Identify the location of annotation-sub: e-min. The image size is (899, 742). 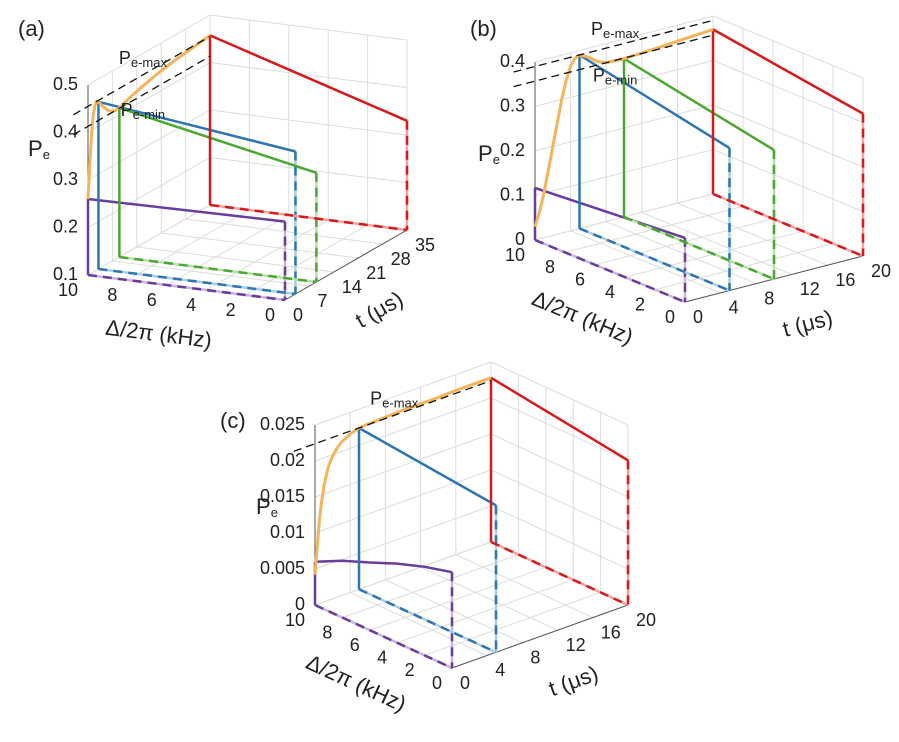
(149, 114).